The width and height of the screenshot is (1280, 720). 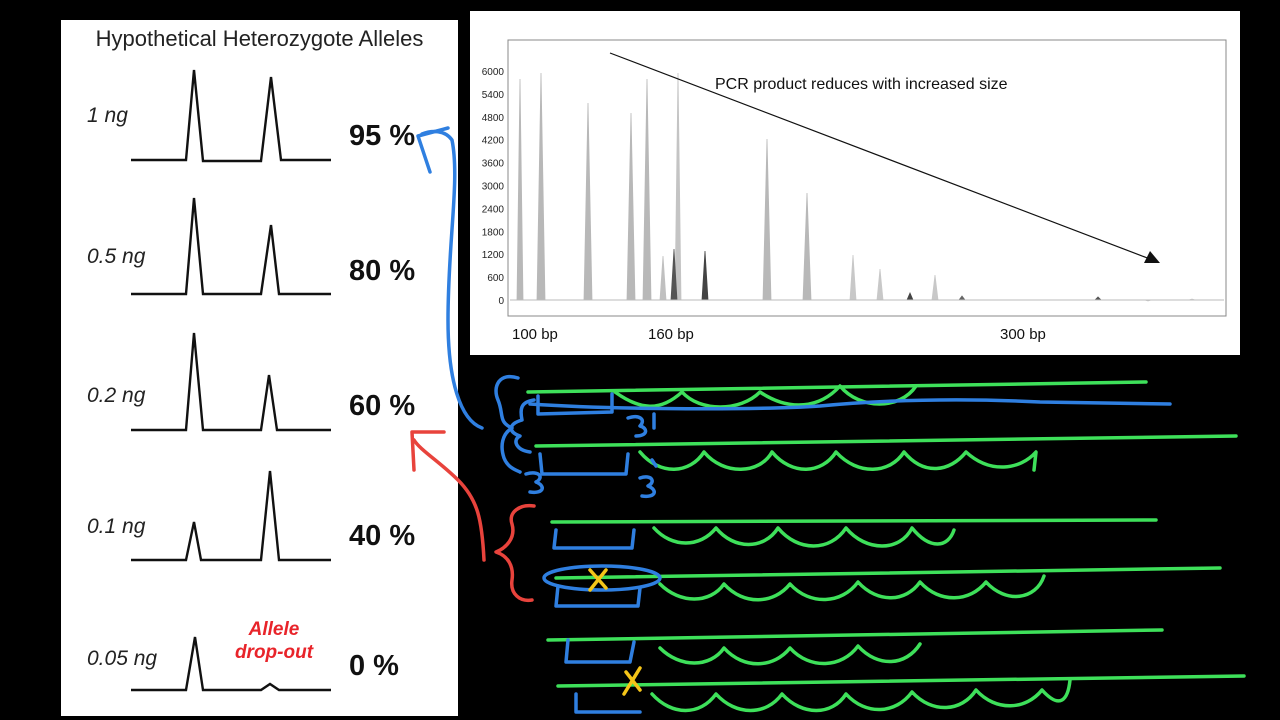 What do you see at coordinates (854, 521) in the screenshot?
I see `strand-3-top` at bounding box center [854, 521].